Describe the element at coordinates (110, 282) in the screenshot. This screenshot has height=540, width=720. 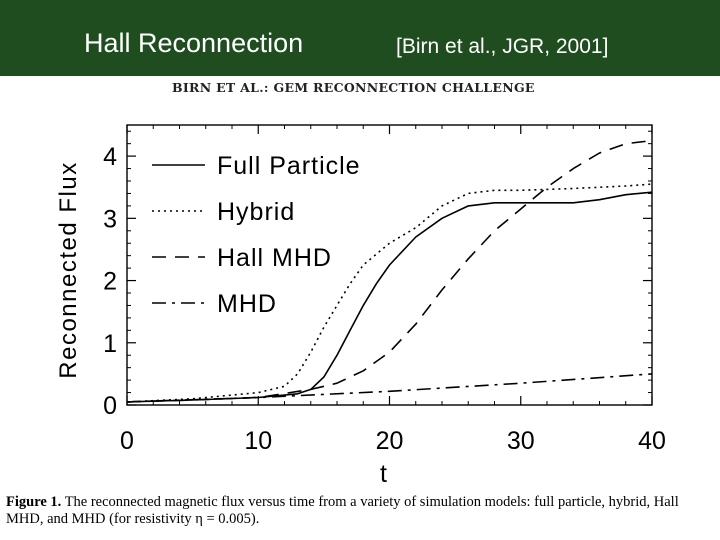
I see `y-tick-label: 2` at that location.